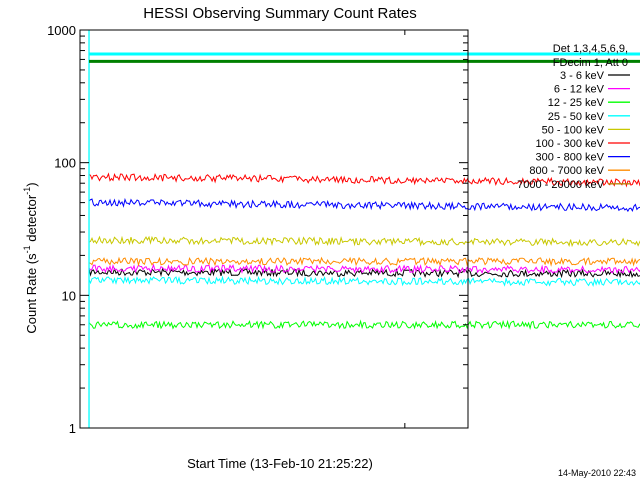 The height and width of the screenshot is (480, 640). What do you see at coordinates (579, 90) in the screenshot?
I see `legend-label-1: 6 - 12 keV` at bounding box center [579, 90].